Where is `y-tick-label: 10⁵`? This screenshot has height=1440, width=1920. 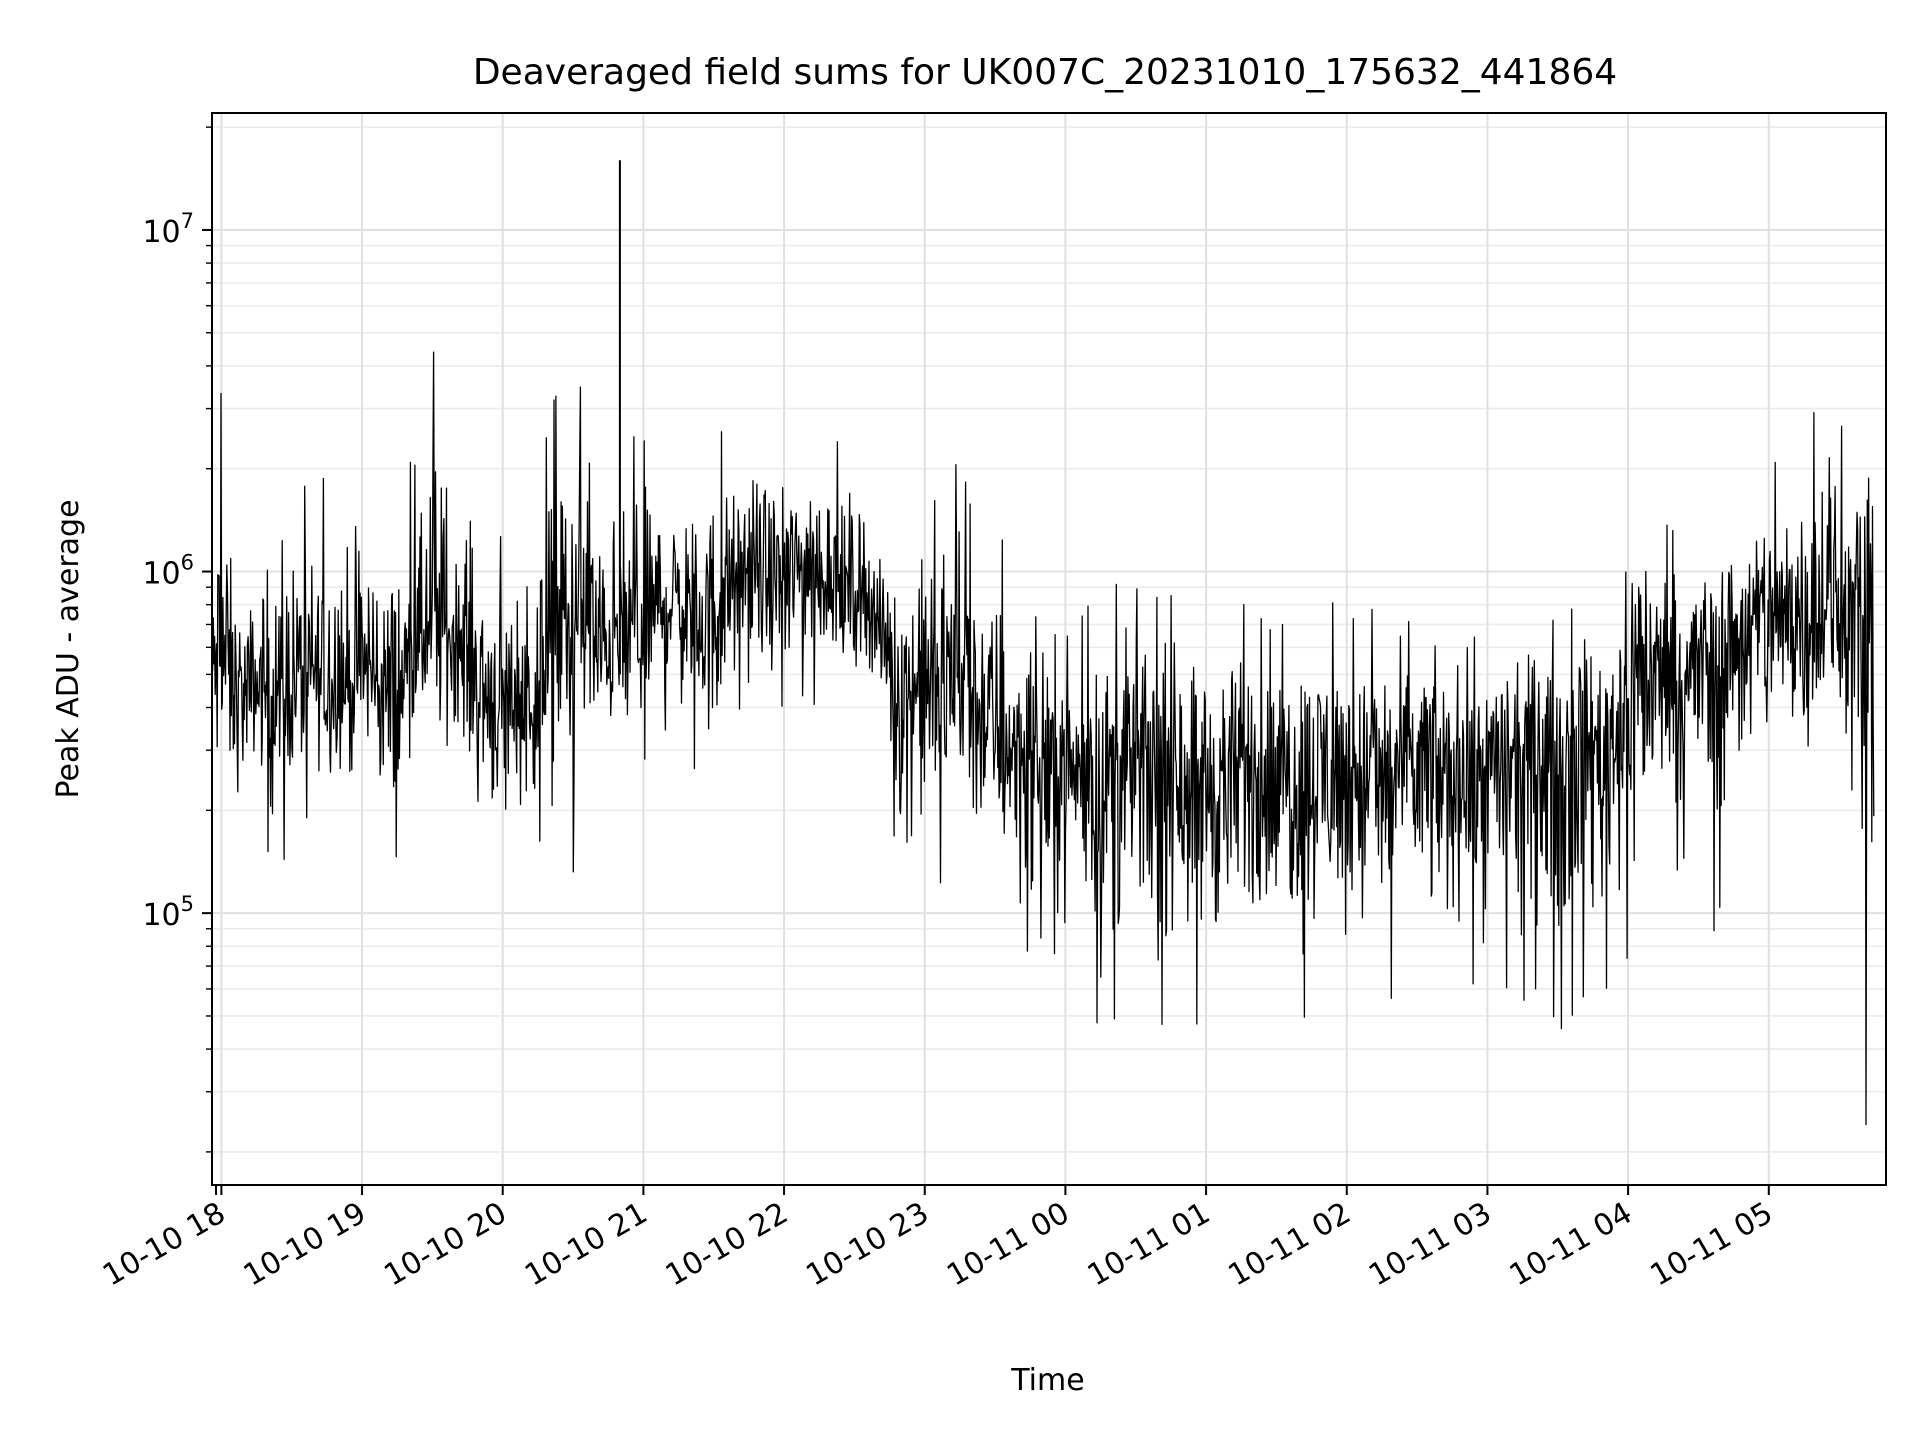
y-tick-label: 10⁵ is located at coordinates (168, 912).